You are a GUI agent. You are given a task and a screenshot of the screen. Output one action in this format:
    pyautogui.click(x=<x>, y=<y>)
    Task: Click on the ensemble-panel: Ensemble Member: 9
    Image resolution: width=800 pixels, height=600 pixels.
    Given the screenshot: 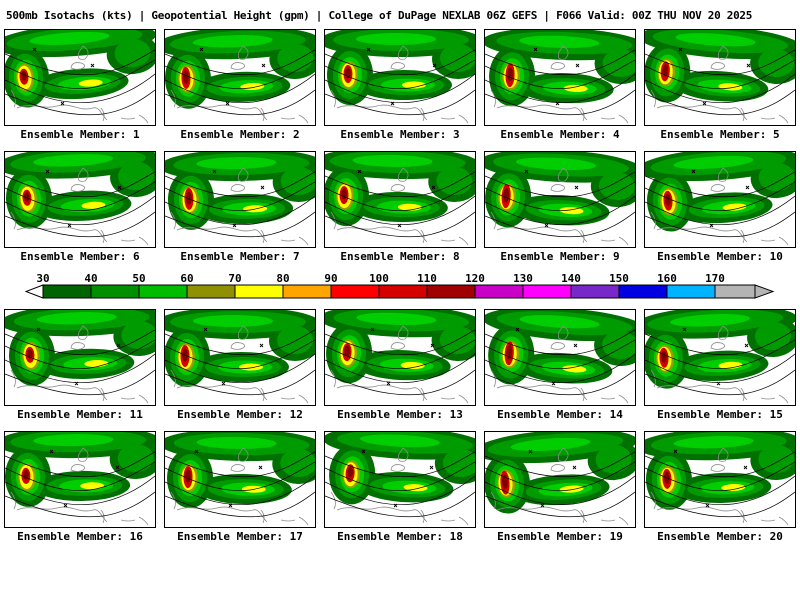 What is the action you would take?
    pyautogui.click(x=560, y=207)
    